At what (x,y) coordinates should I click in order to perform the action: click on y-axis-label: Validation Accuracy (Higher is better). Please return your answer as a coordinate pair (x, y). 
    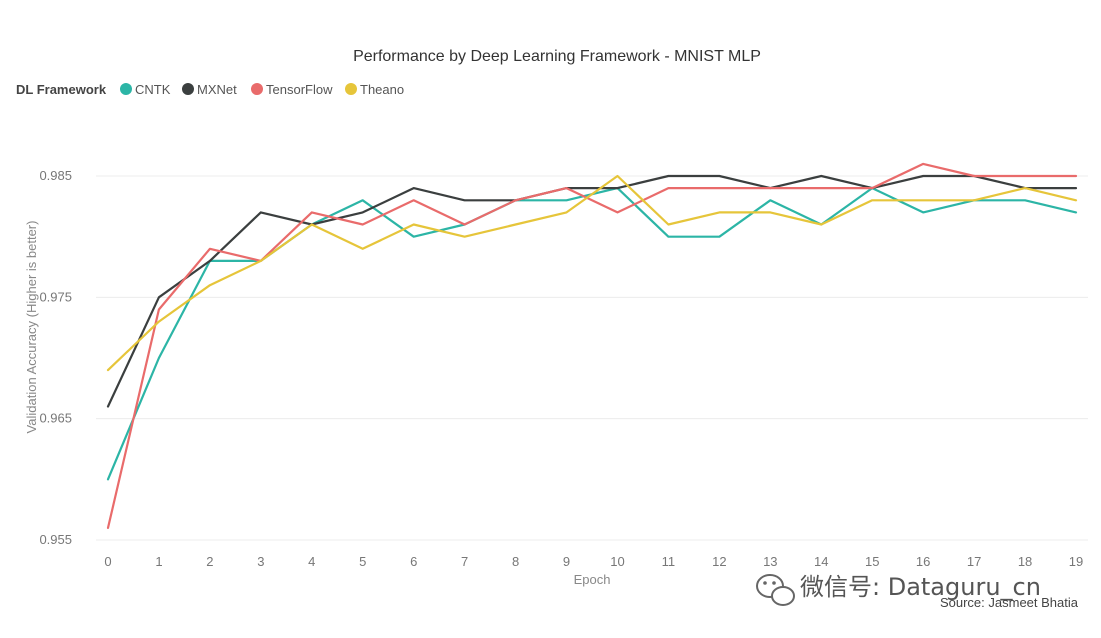
    Looking at the image, I should click on (31, 327).